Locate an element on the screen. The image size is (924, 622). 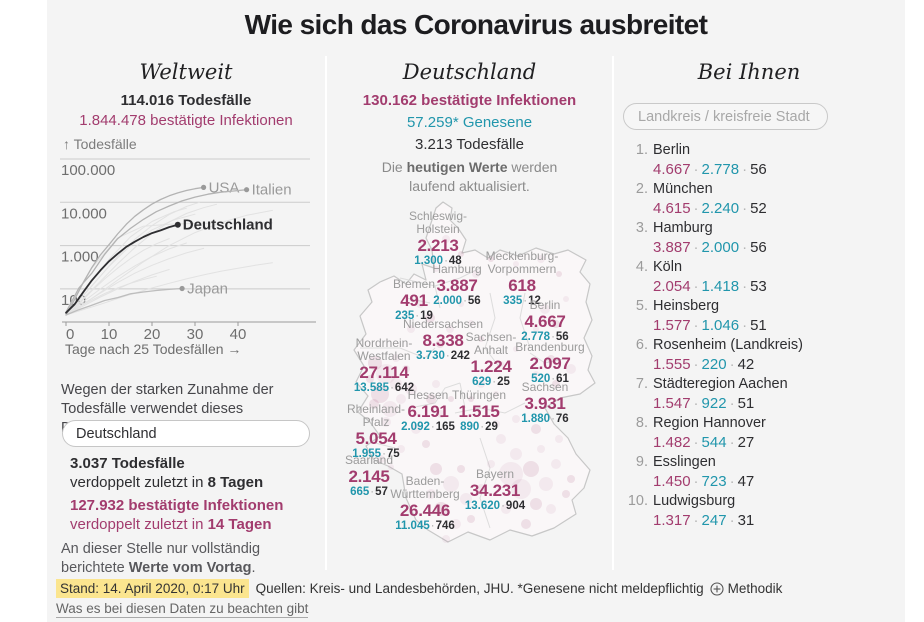
district-rank: 5. is located at coordinates (641, 306).